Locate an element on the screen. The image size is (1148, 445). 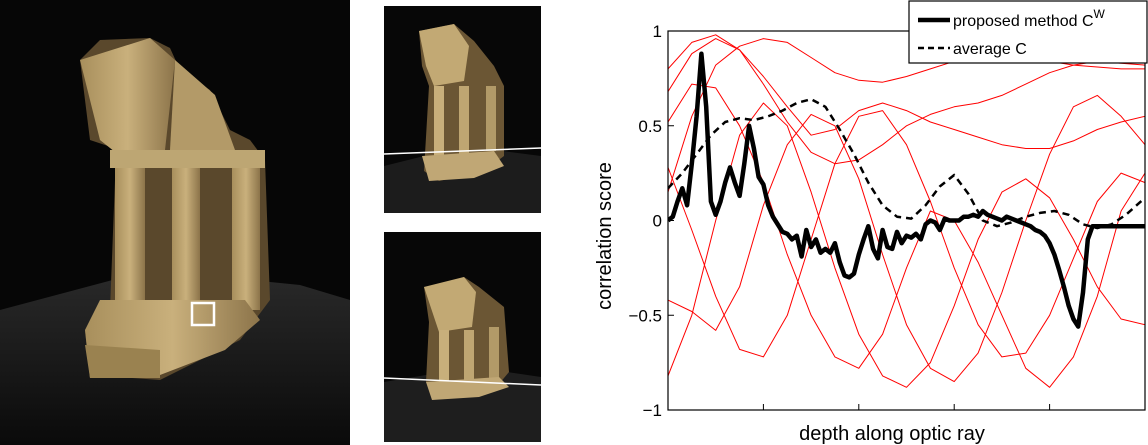
y-tick-label: 1 is located at coordinates (657, 31).